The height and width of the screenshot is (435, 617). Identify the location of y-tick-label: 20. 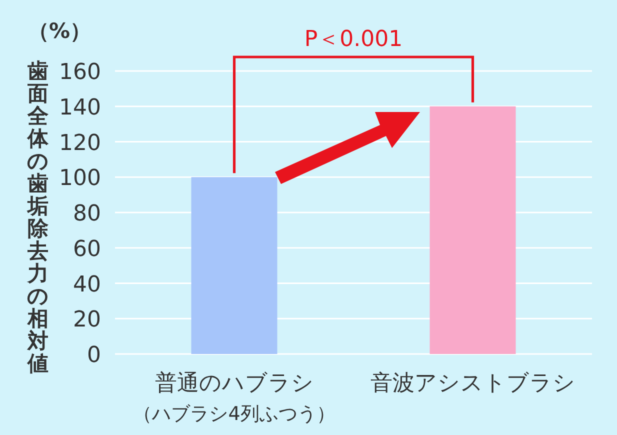
(87, 320).